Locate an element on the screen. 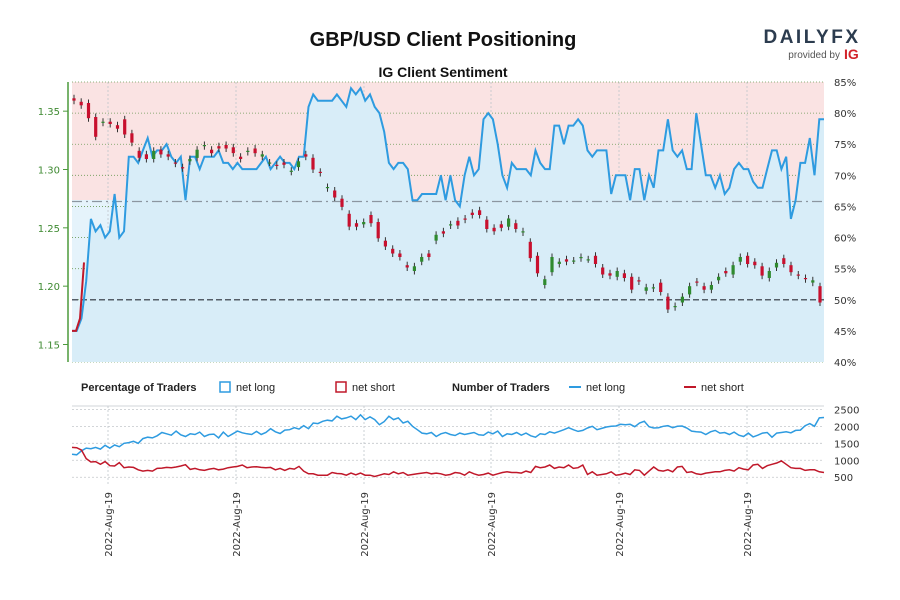 This screenshot has height=600, width=900. lower-gridlines is located at coordinates (448, 444).